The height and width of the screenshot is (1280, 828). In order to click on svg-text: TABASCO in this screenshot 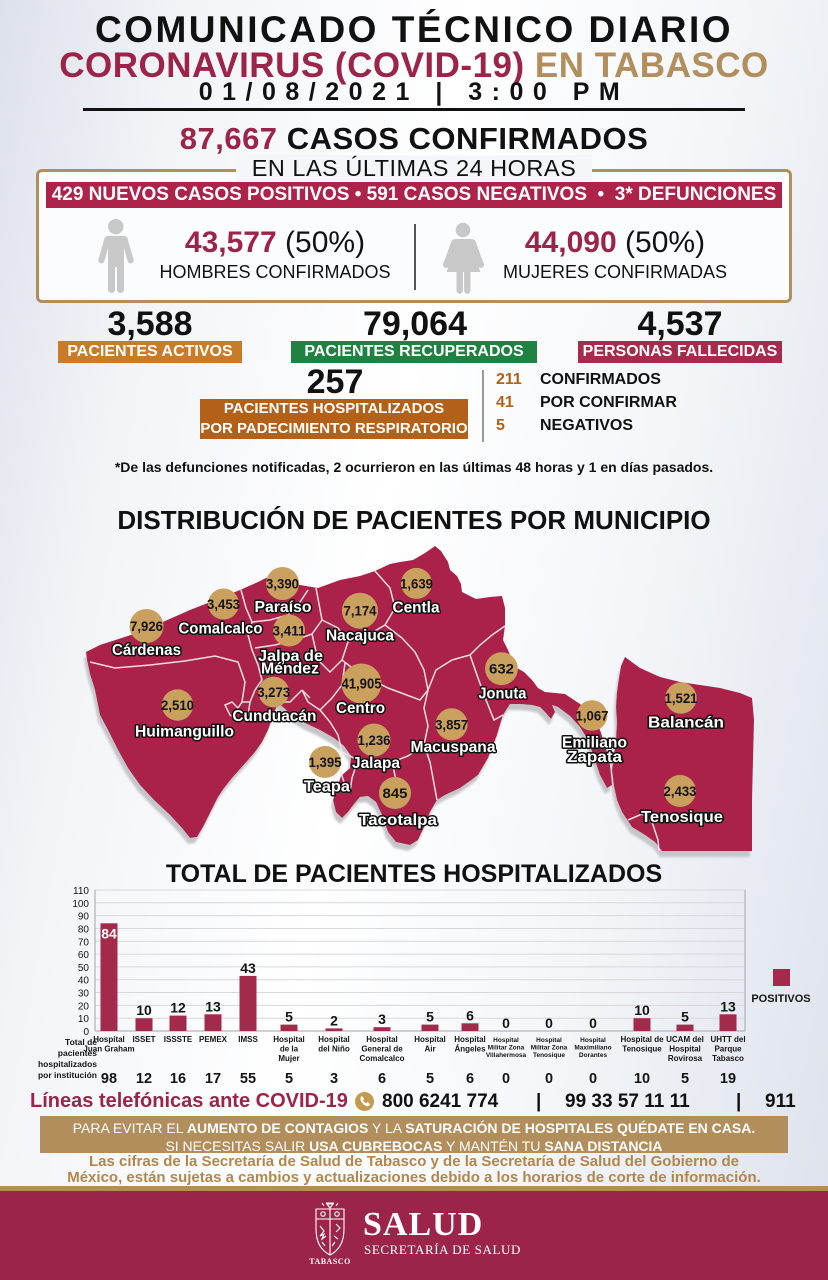, I will do `click(330, 1261)`.